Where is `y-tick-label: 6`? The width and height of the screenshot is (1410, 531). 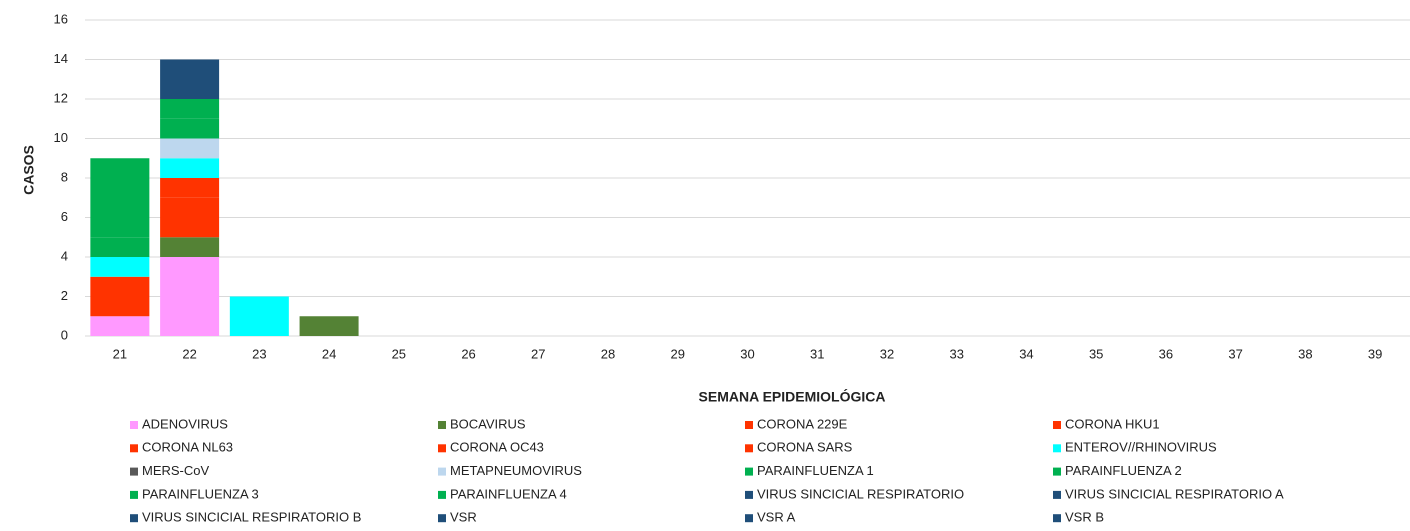
y-tick-label: 6 is located at coordinates (64, 216).